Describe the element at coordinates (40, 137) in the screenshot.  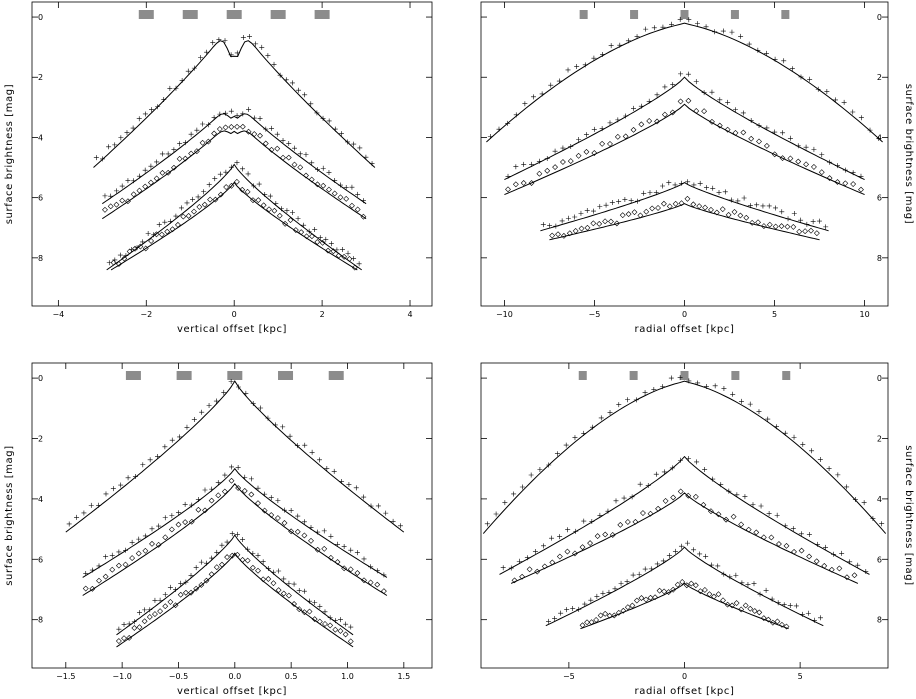
I see `y-tick-label: 4` at that location.